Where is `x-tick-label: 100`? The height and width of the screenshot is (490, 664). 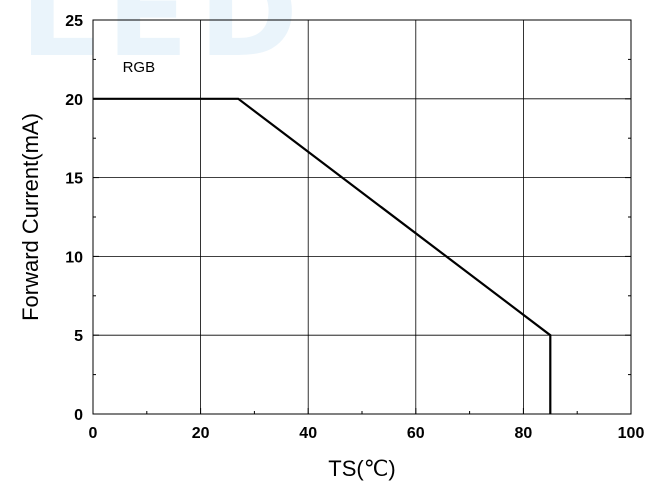
x-tick-label: 100 is located at coordinates (631, 433).